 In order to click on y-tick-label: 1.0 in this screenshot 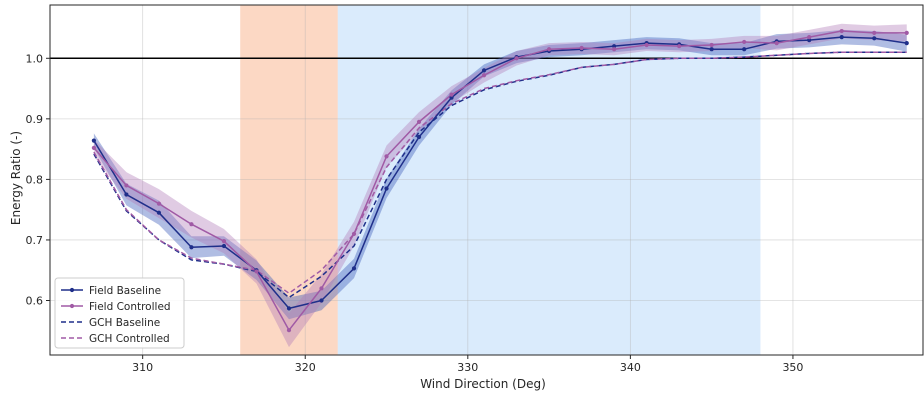, I will do `click(35, 58)`.